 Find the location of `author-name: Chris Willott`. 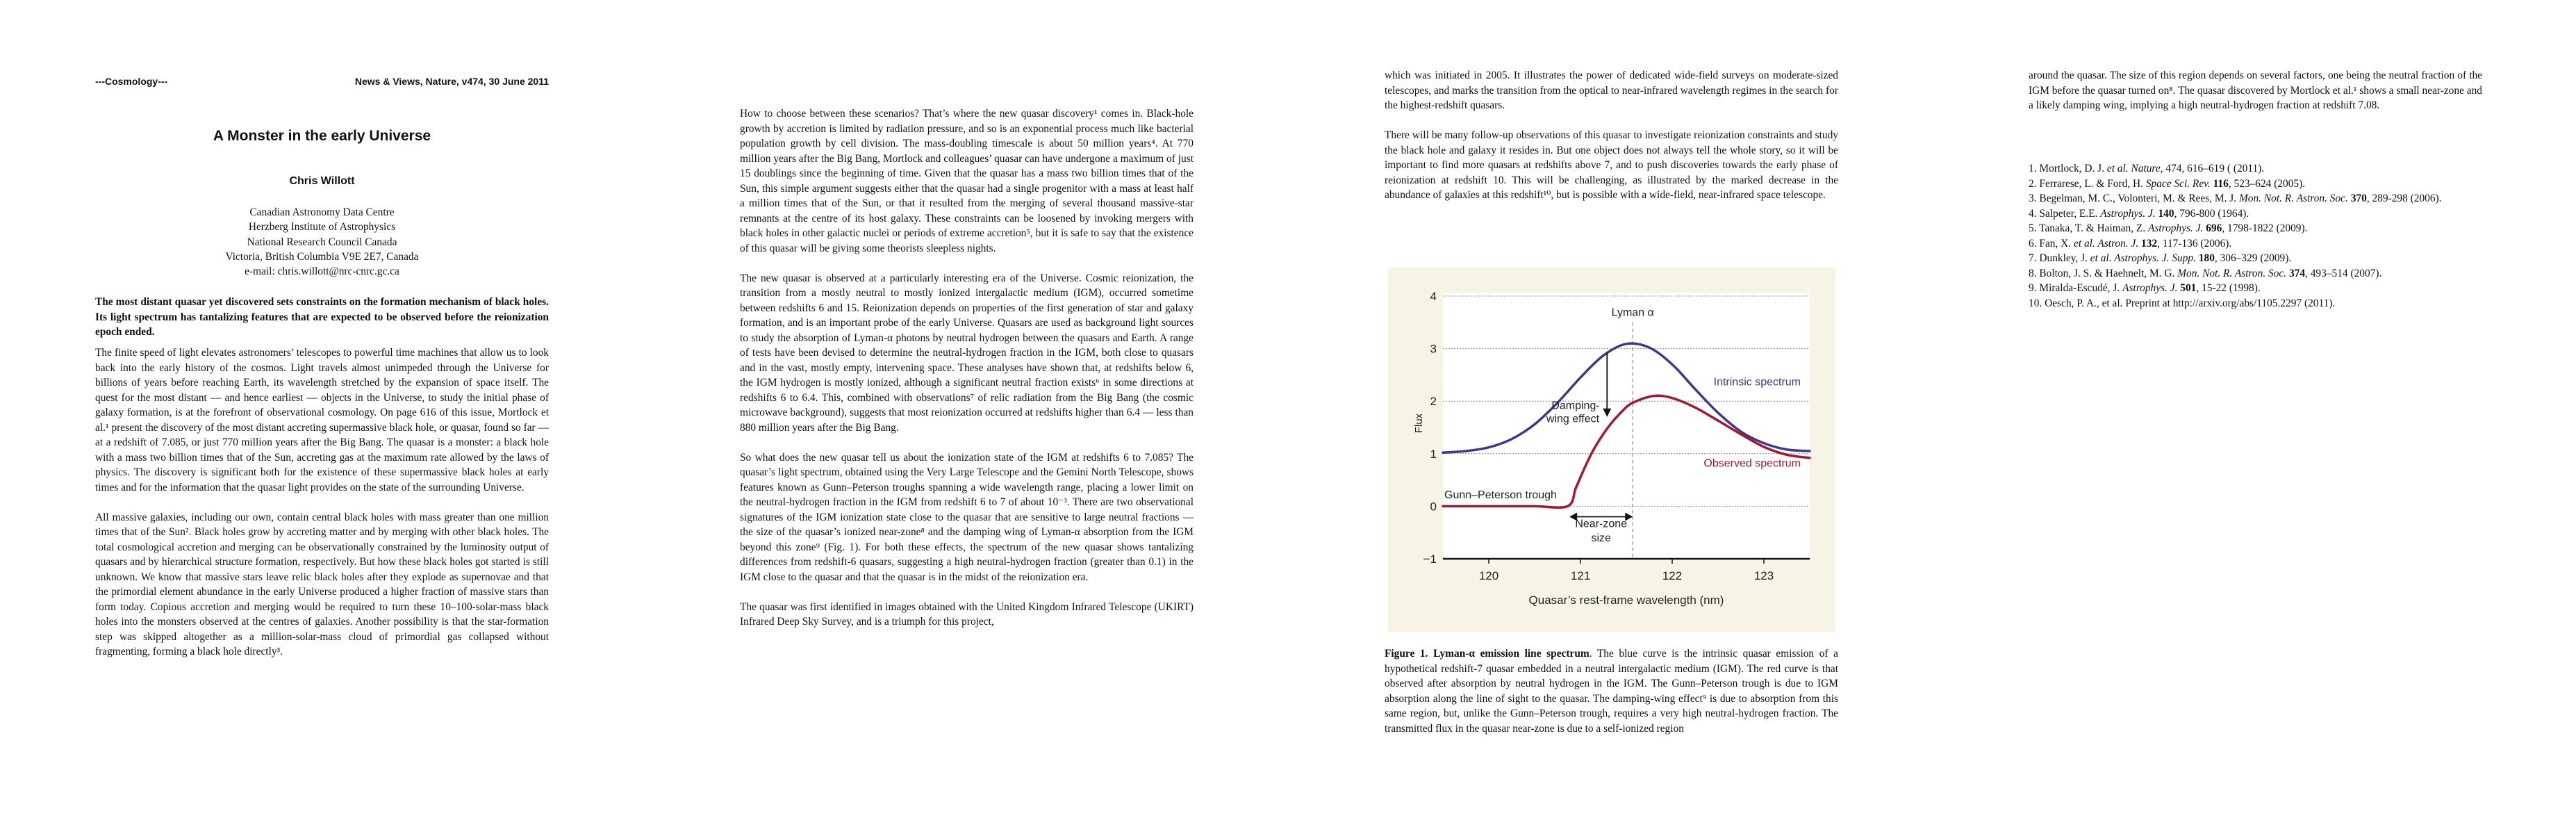

author-name: Chris Willott is located at coordinates (322, 181).